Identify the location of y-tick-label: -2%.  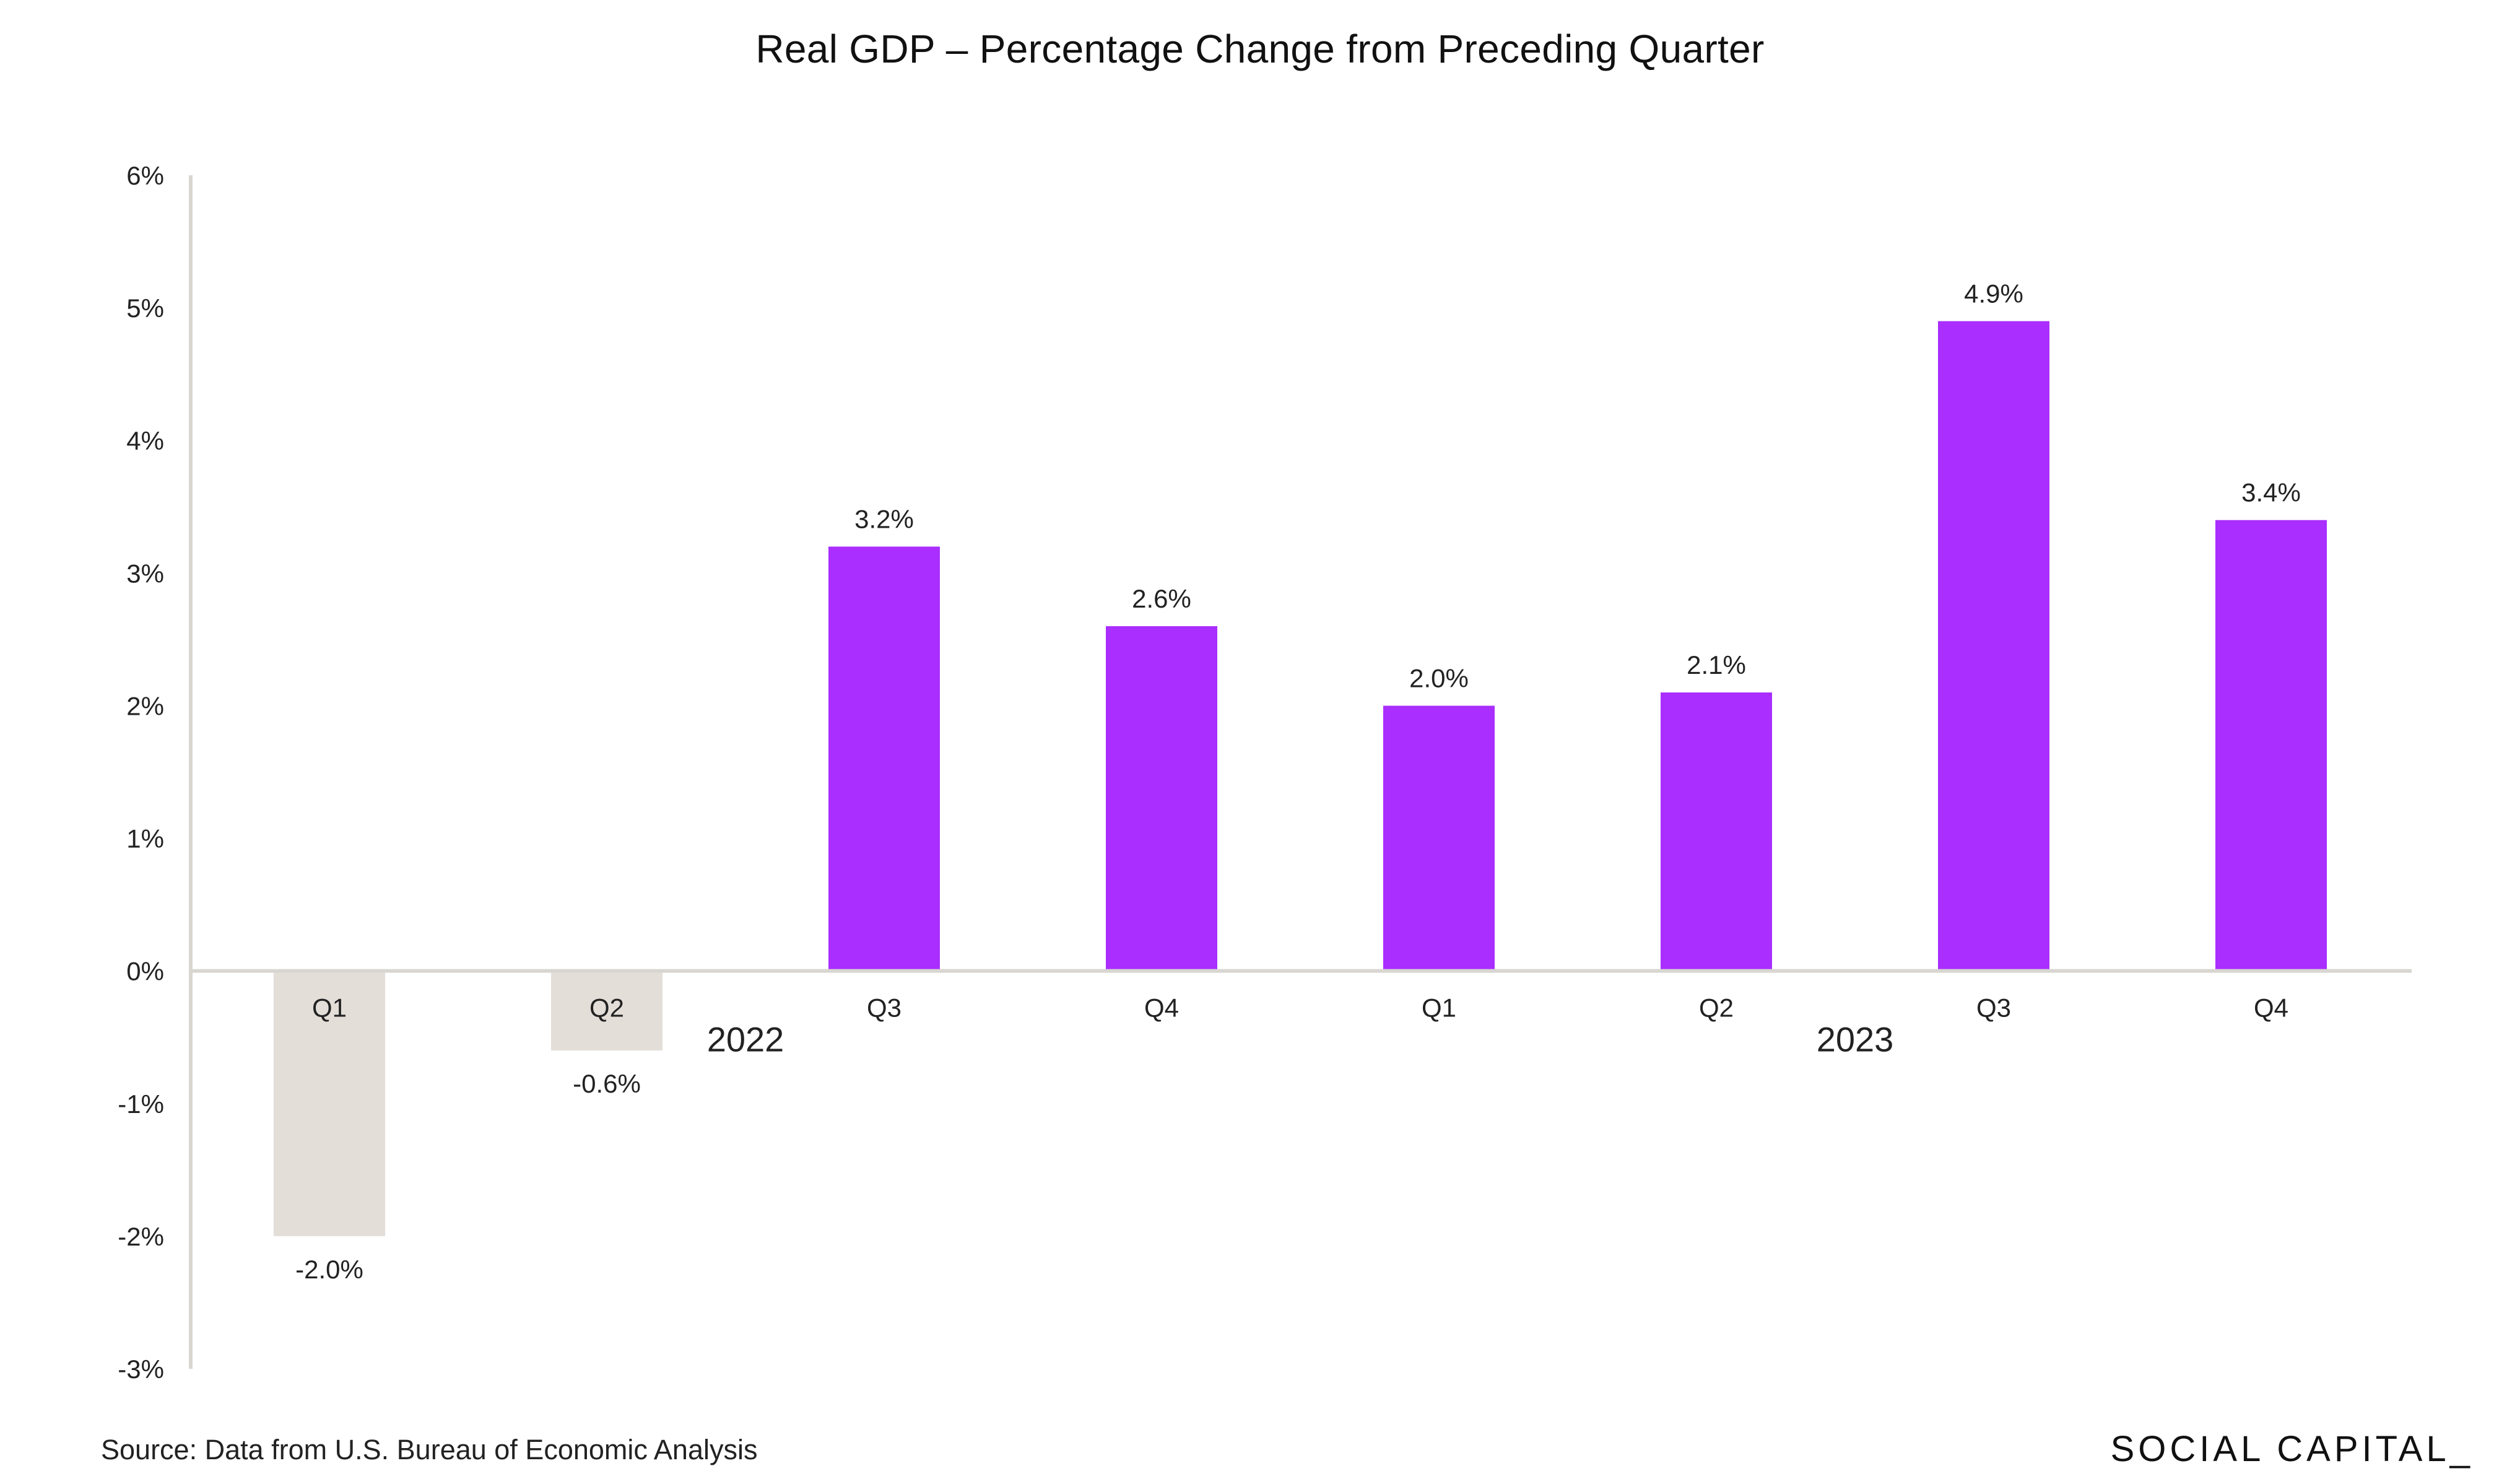
(141, 1236).